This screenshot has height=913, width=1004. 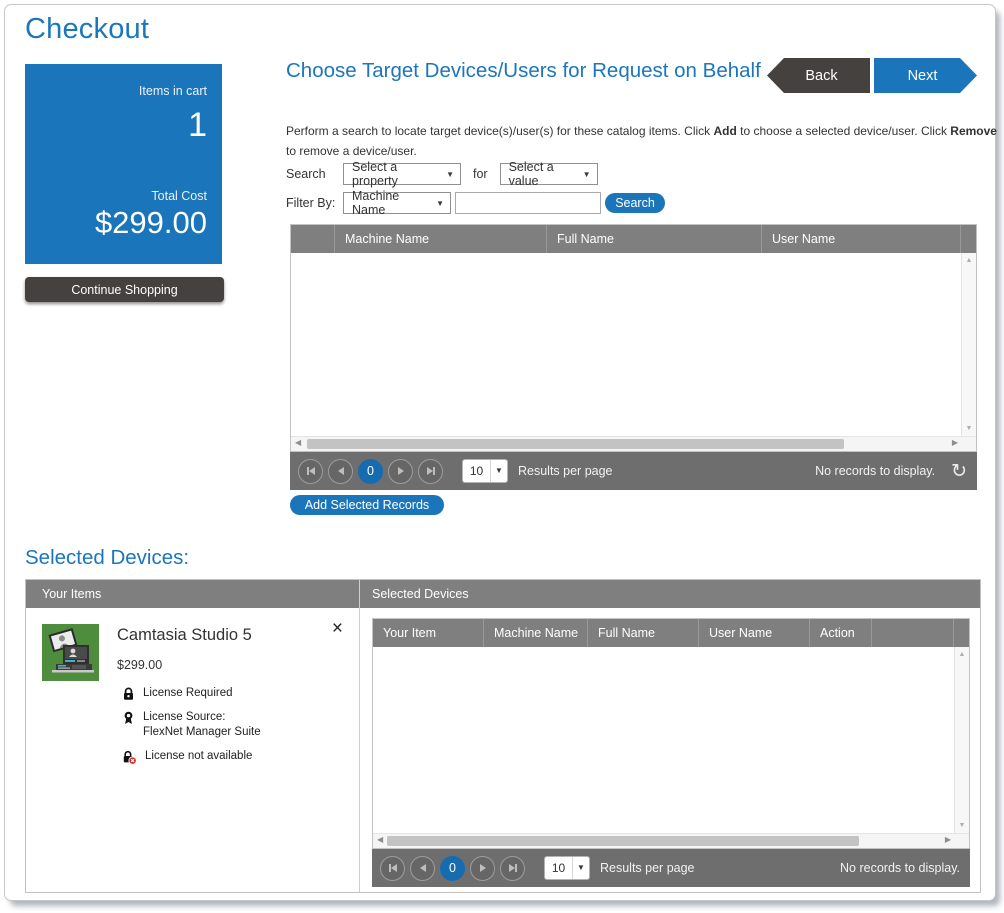 What do you see at coordinates (754, 633) in the screenshot?
I see `column-header-user-name: User Name` at bounding box center [754, 633].